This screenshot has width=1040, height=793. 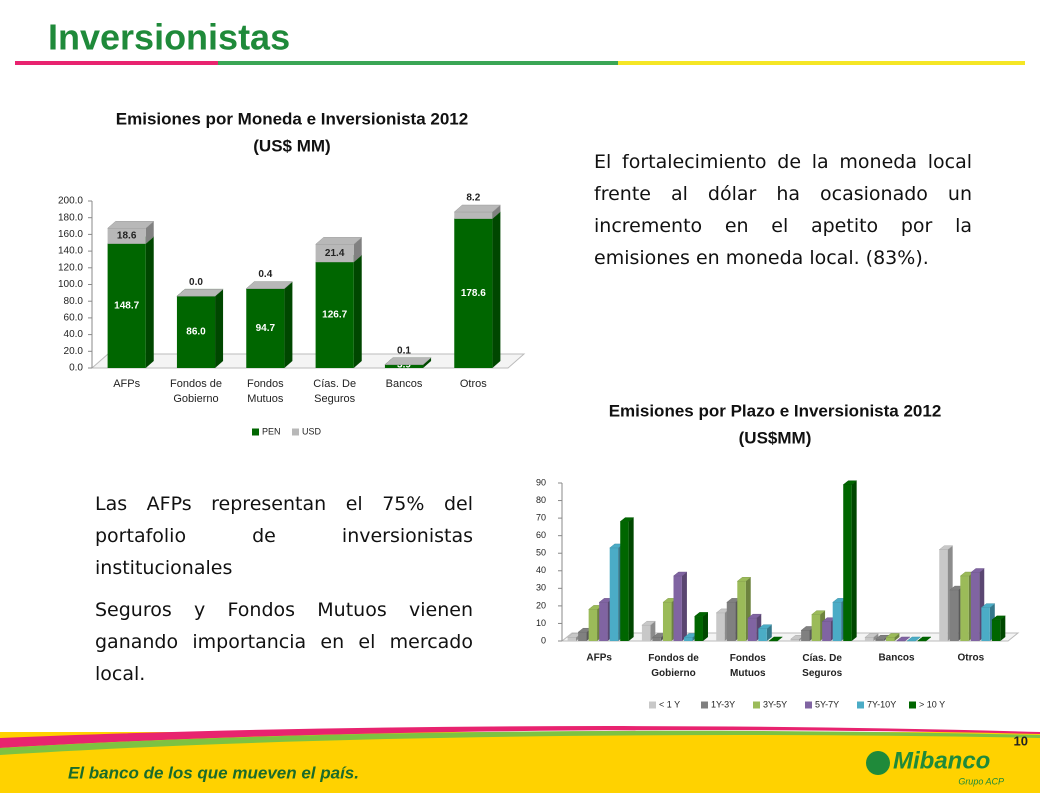 What do you see at coordinates (404, 350) in the screenshot?
I see `data-label: 0.1` at bounding box center [404, 350].